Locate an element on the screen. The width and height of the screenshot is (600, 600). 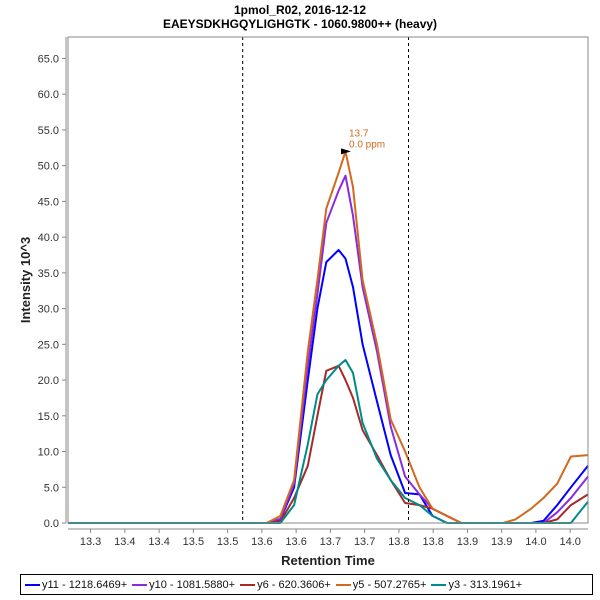
peak-marker-icon is located at coordinates (346, 151).